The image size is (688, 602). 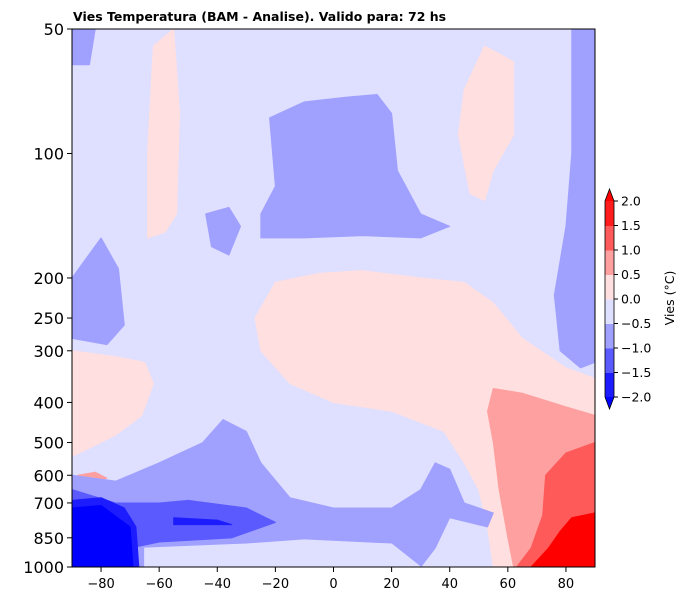 I want to click on x-tick-label: −80, so click(x=100, y=584).